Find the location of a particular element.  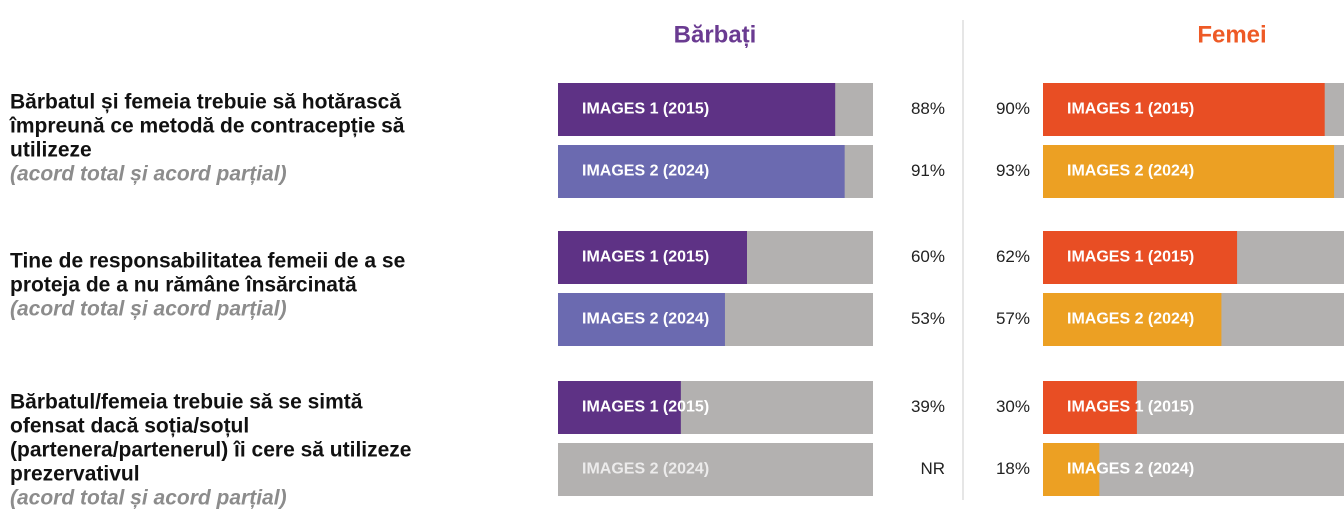

question-text: prezervativul is located at coordinates (75, 474).